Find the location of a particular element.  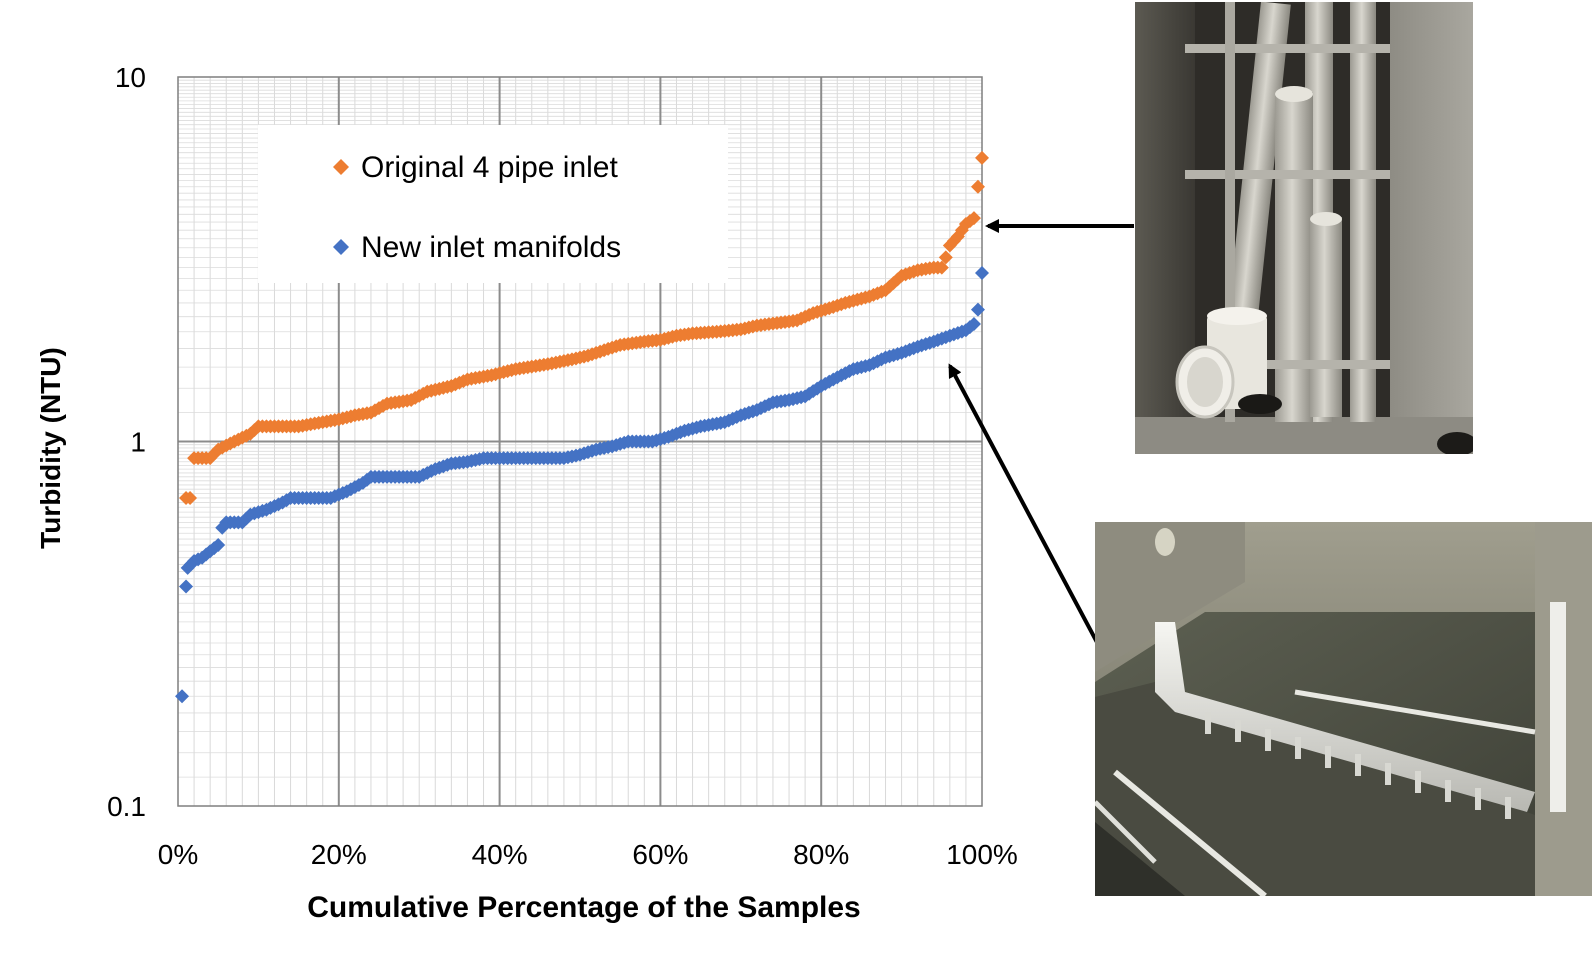

y-tick-label: 10 is located at coordinates (130, 77).